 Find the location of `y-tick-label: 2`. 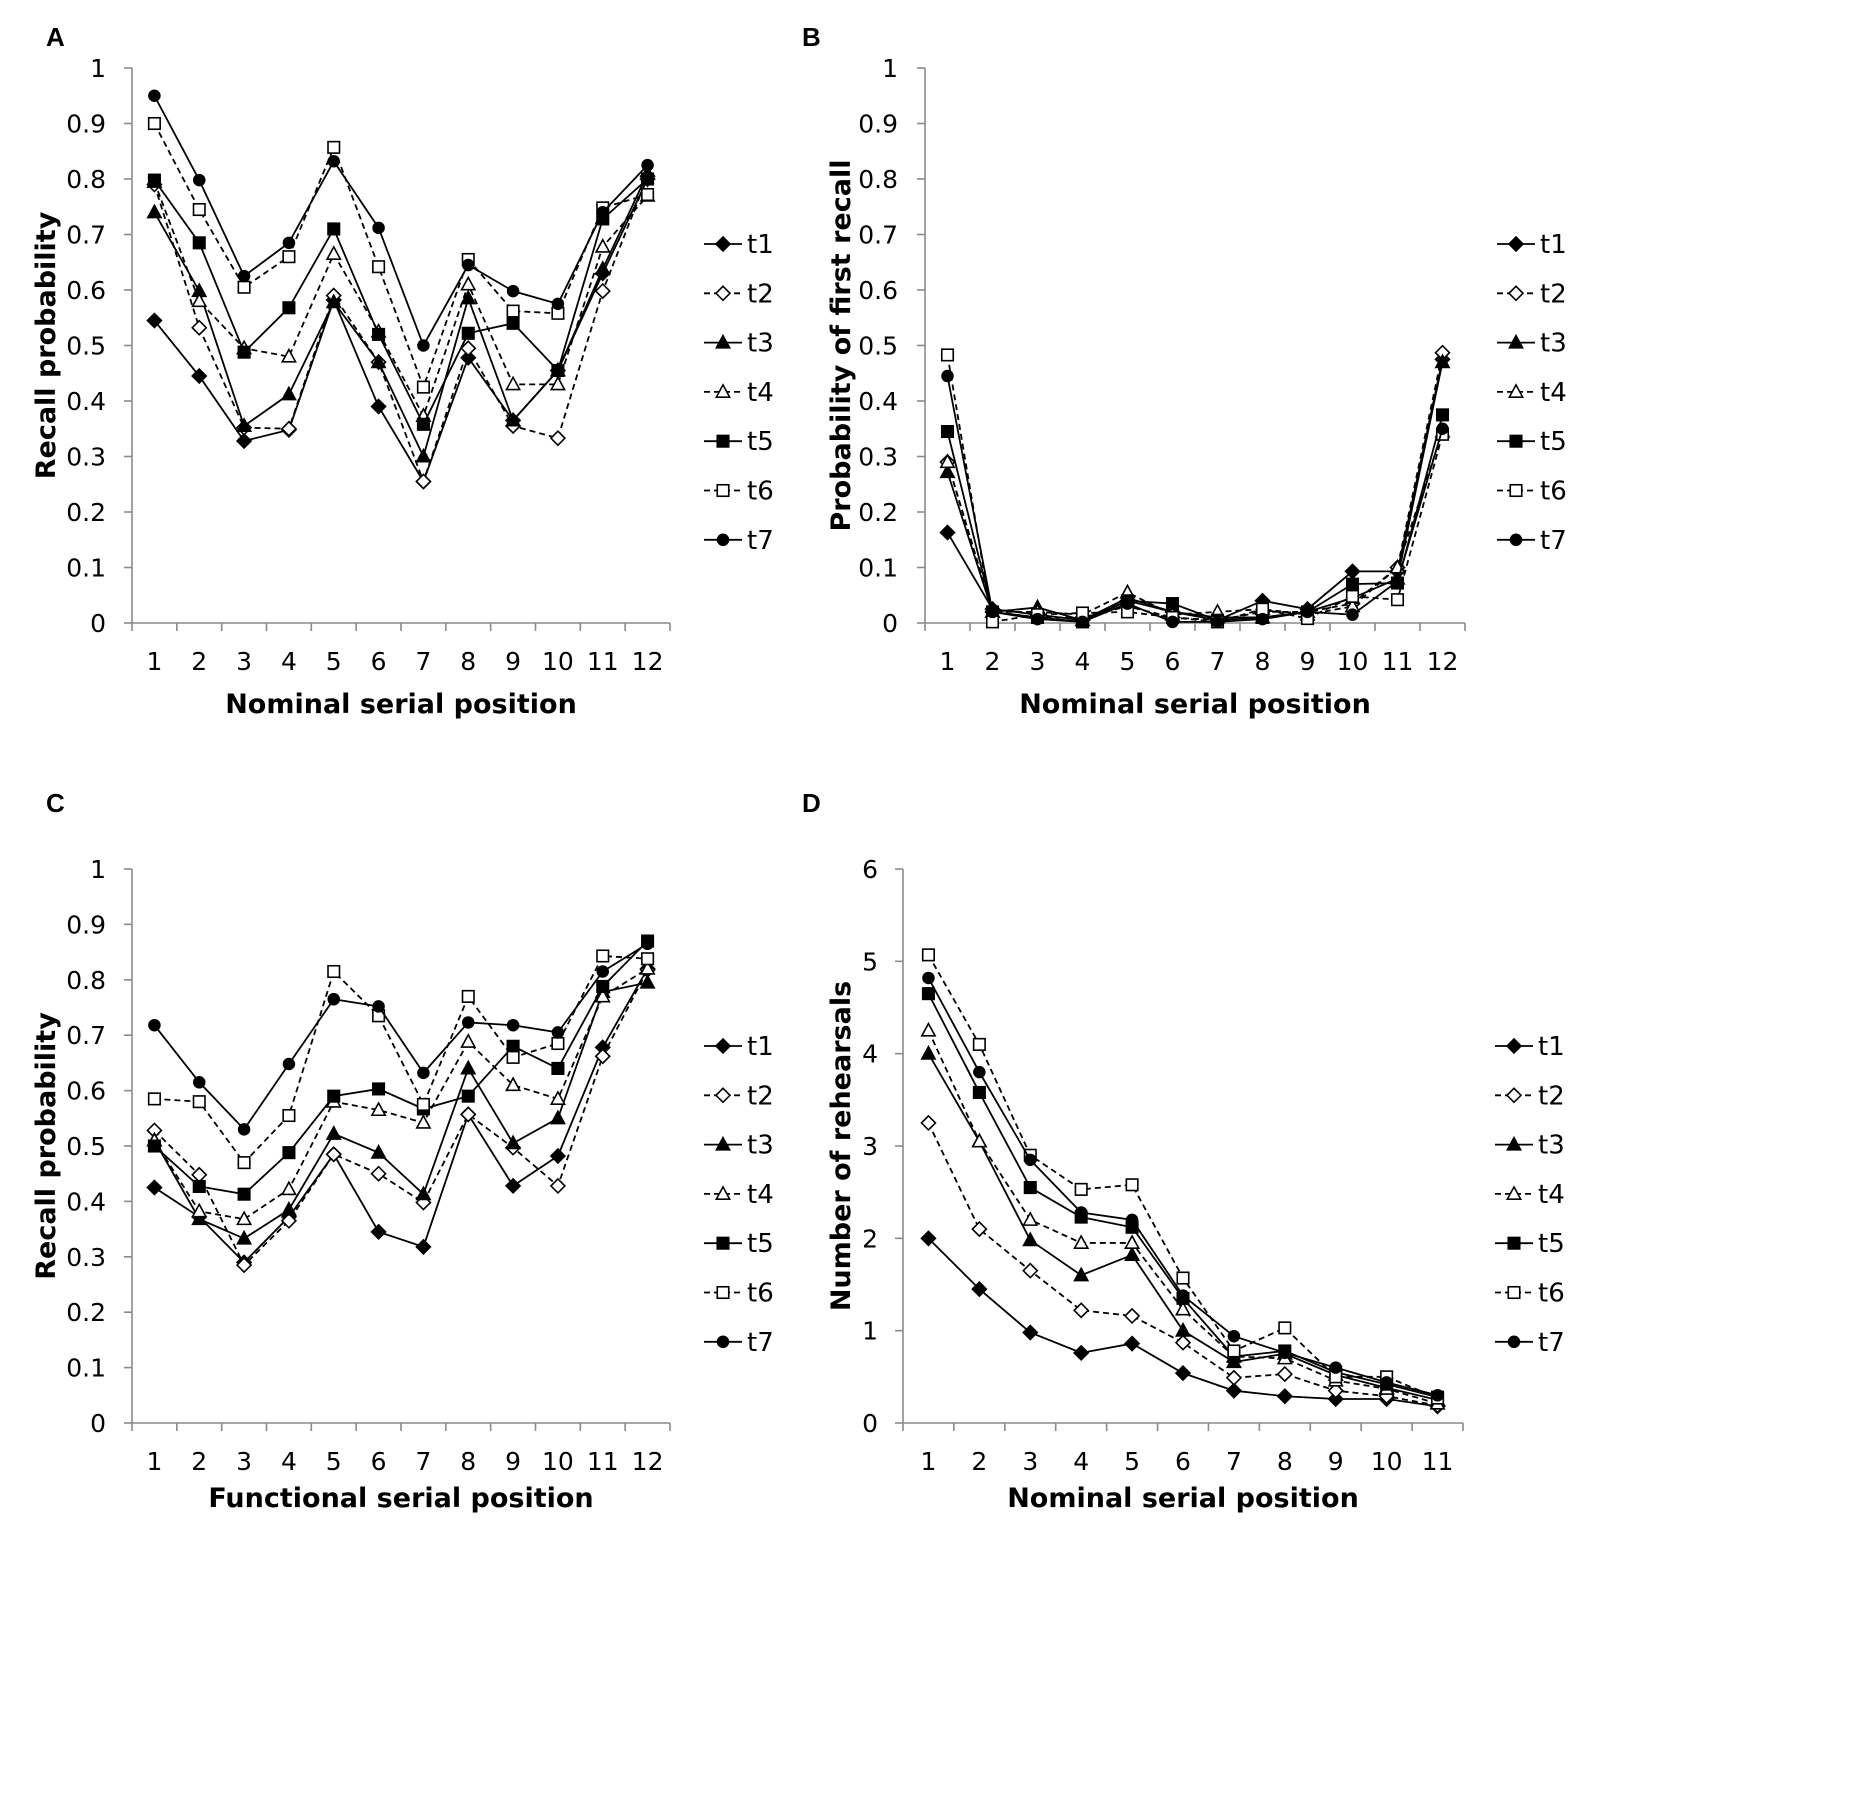

y-tick-label: 2 is located at coordinates (870, 1238).